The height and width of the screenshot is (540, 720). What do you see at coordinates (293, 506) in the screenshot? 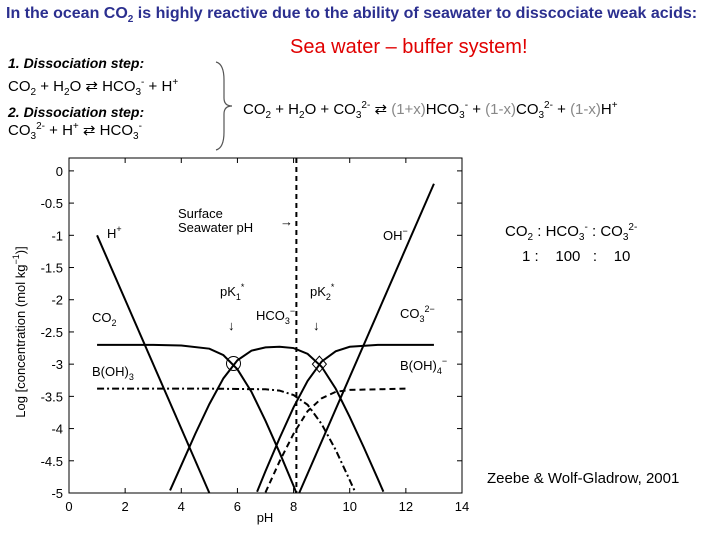
I see `x-tick-label: 8` at bounding box center [293, 506].